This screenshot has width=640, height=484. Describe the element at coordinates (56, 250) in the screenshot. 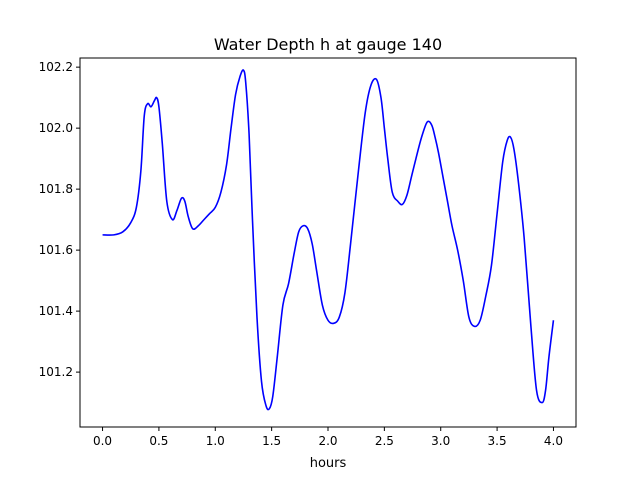

I see `y-tick-label: 101.6` at that location.